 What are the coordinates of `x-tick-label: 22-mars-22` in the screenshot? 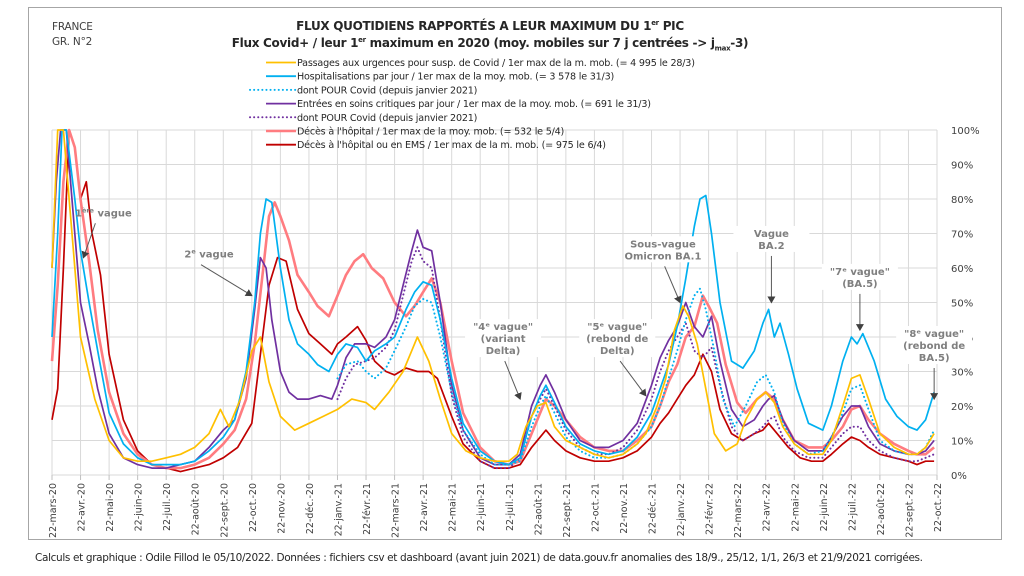 It's located at (738, 510).